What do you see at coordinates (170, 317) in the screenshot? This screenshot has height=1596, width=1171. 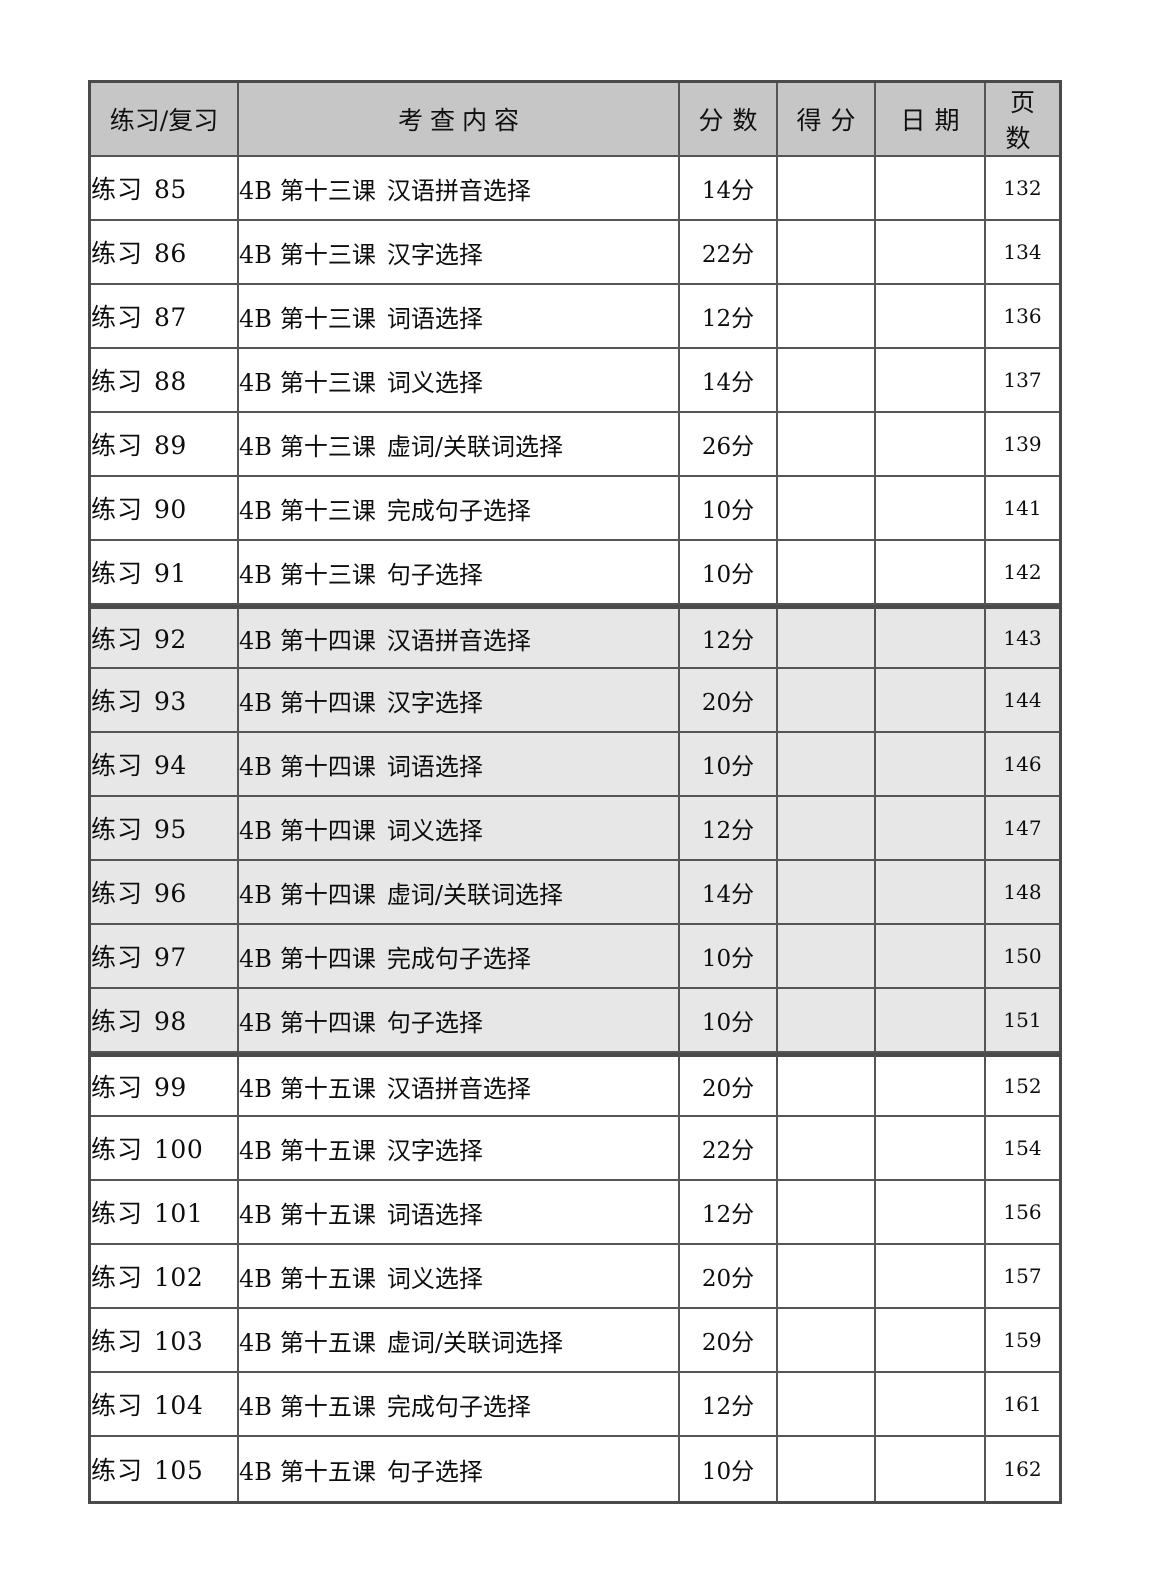 I see `practice-number: 87` at bounding box center [170, 317].